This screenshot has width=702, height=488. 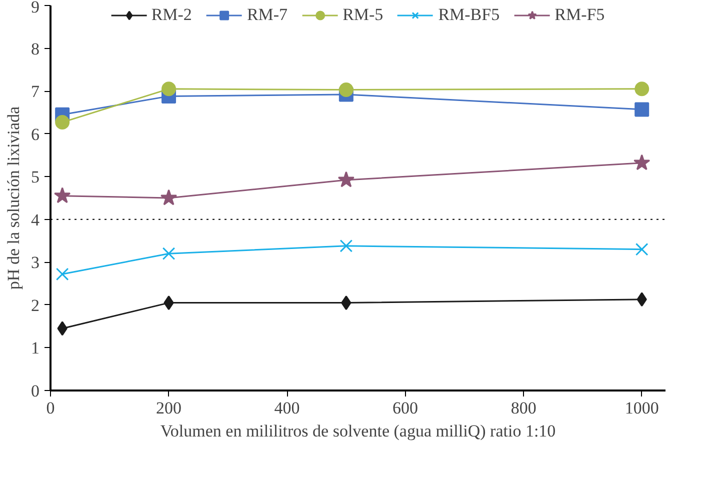 I want to click on y-tick-label: 1, so click(x=35, y=348).